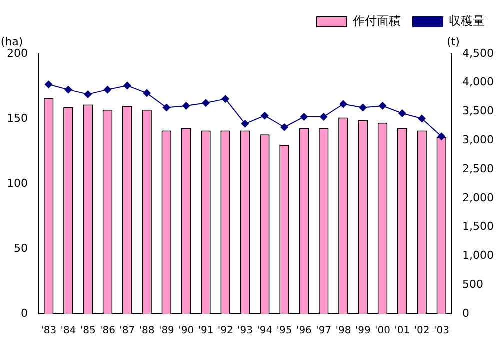  I want to click on y2-tick-label: 500, so click(473, 284).